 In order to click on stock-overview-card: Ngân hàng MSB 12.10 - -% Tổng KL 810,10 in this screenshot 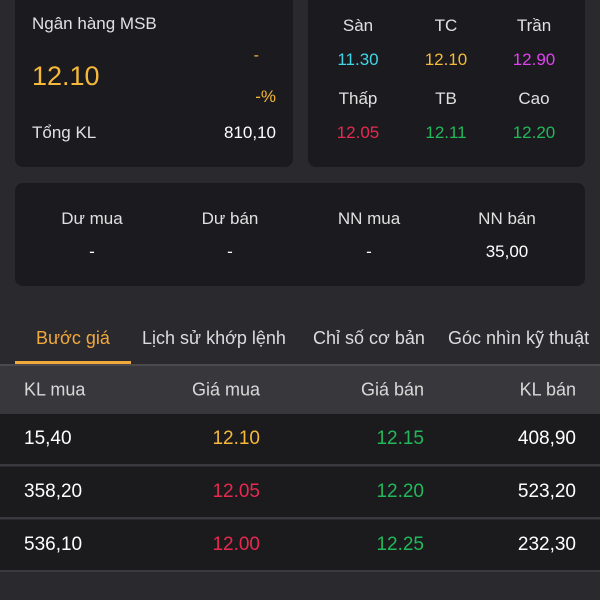, I will do `click(154, 83)`.